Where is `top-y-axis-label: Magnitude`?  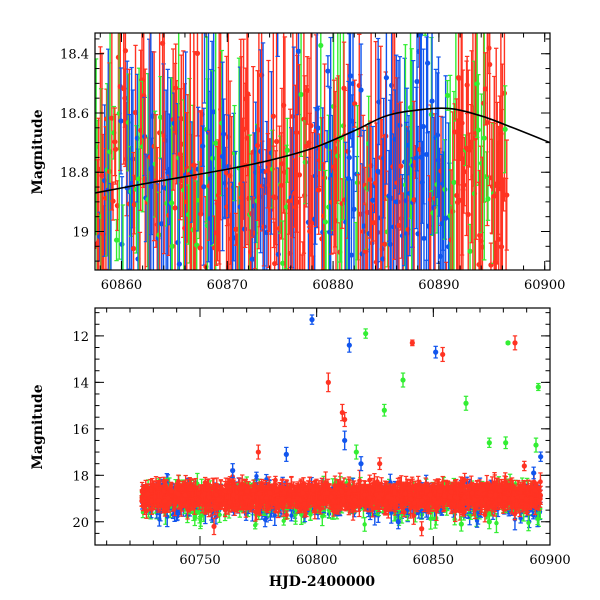 top-y-axis-label: Magnitude is located at coordinates (38, 151).